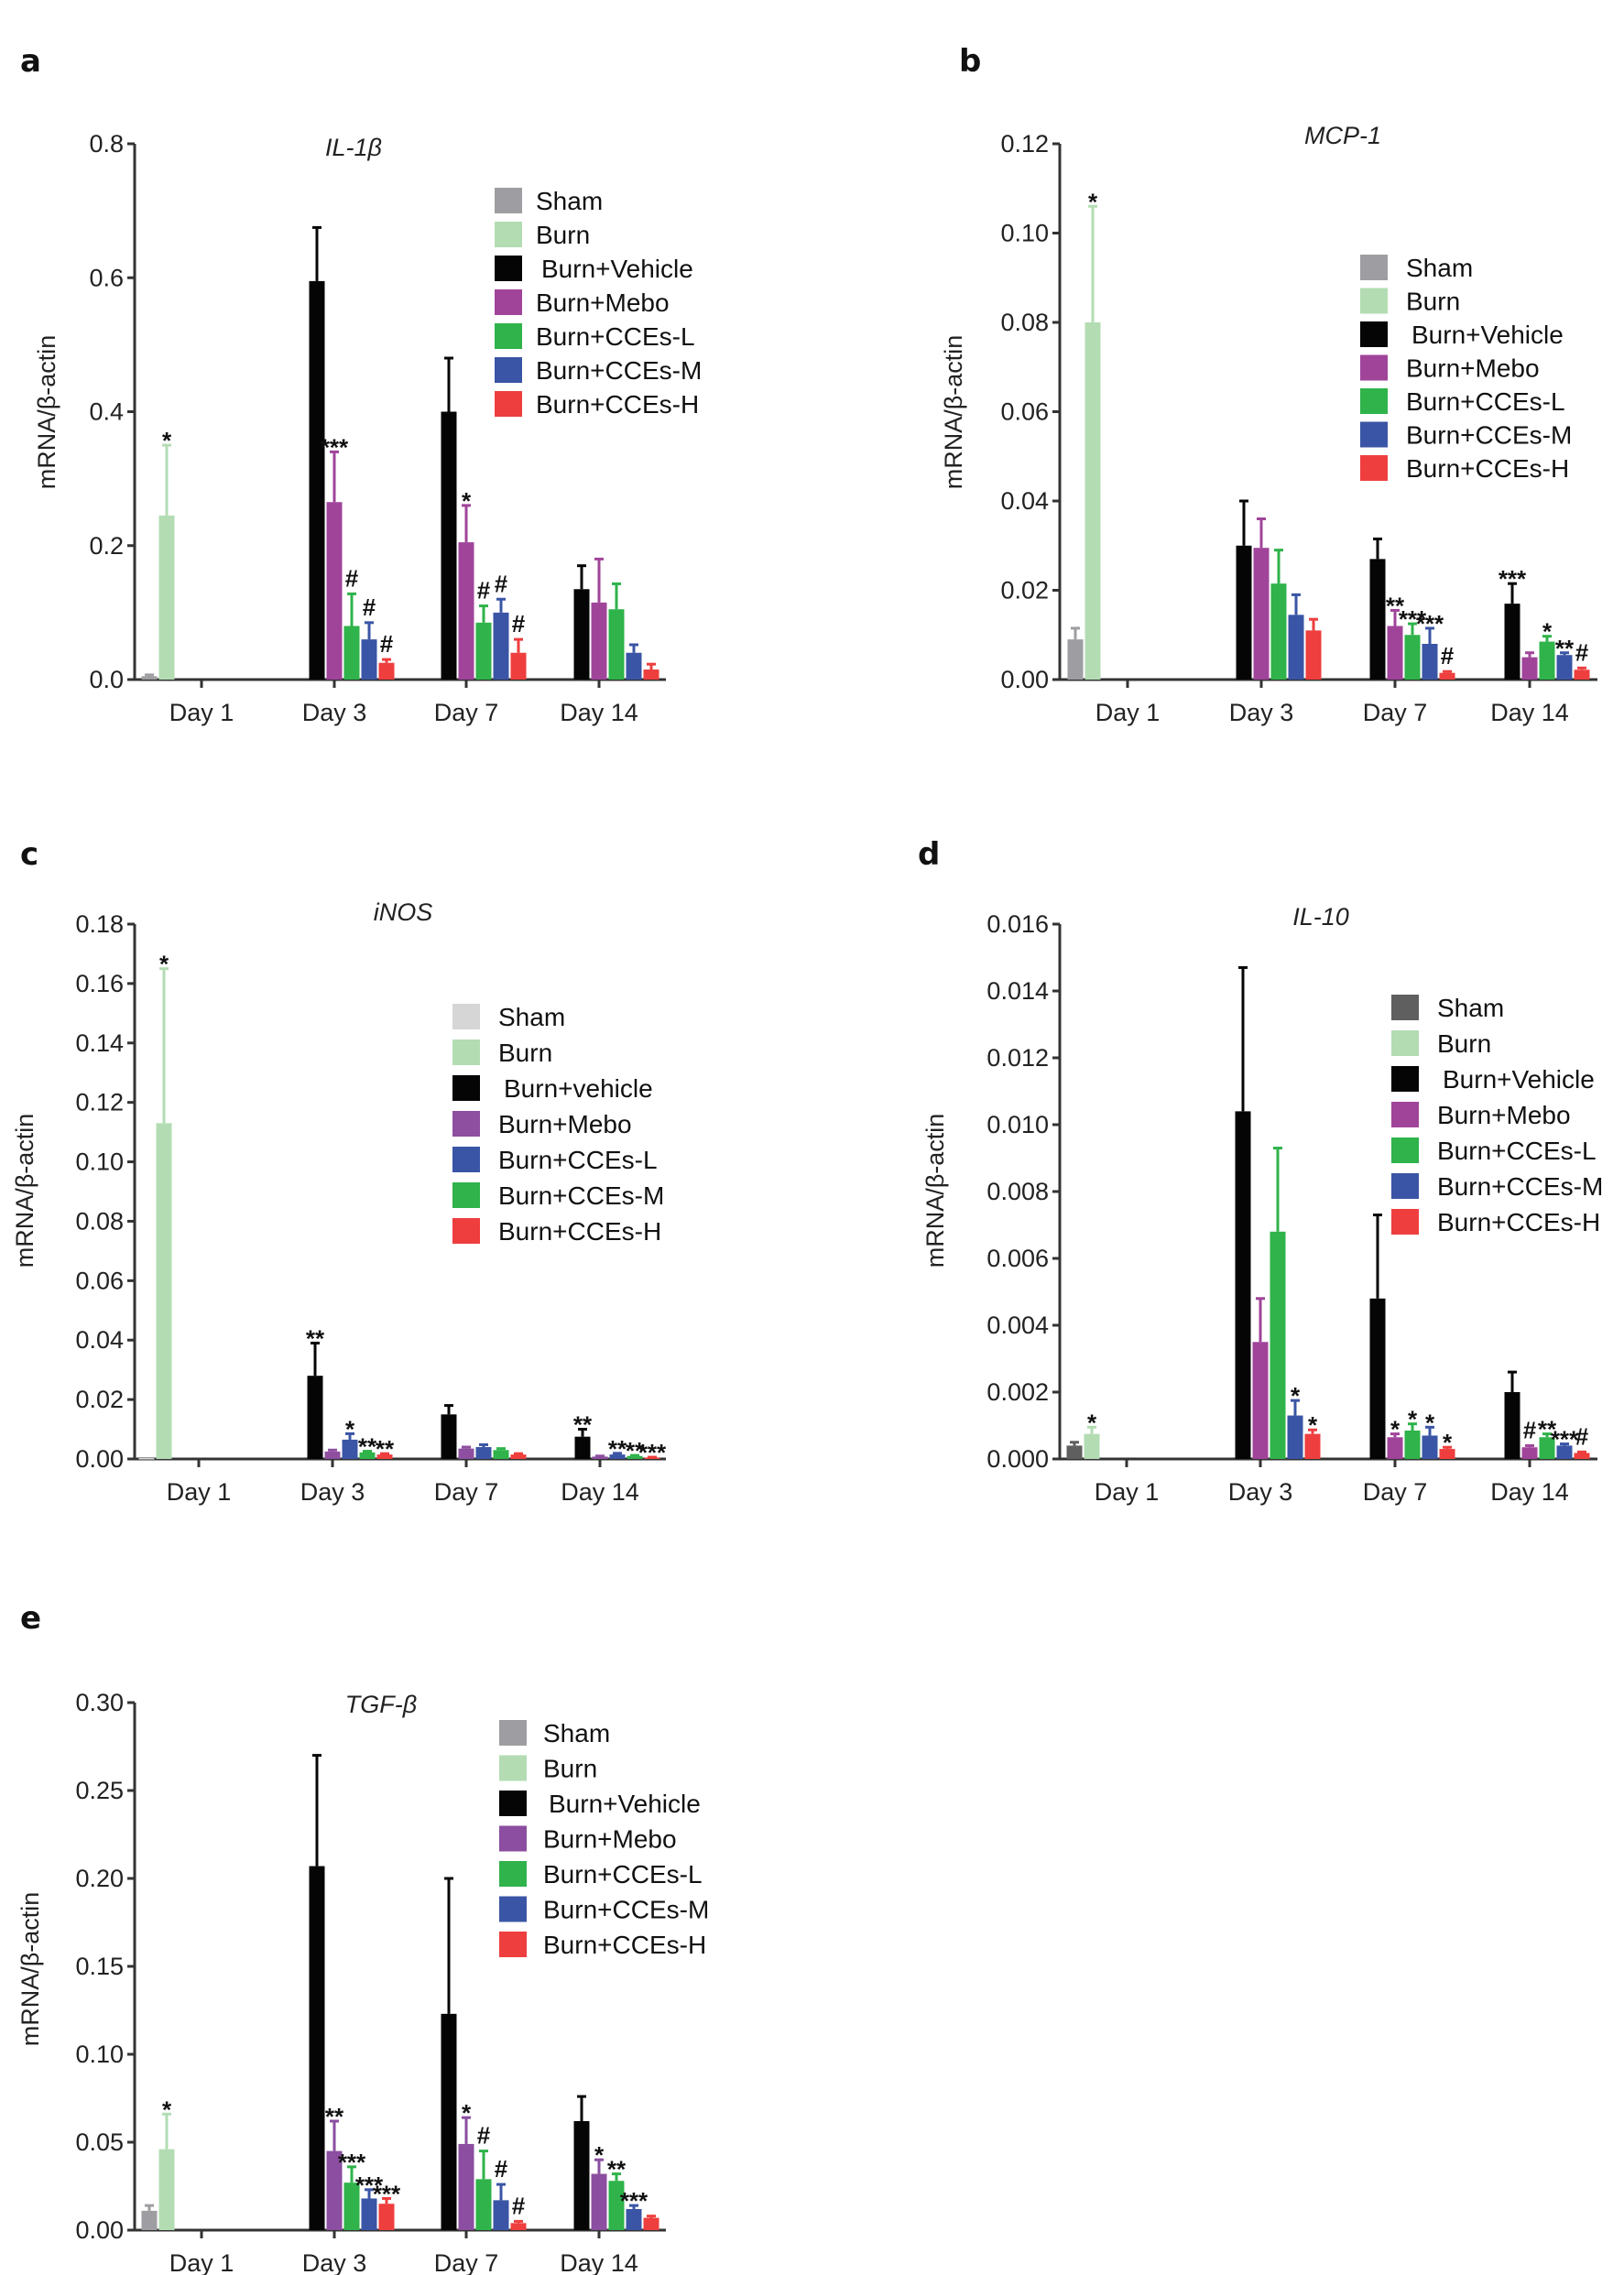 This screenshot has height=2275, width=1624. Describe the element at coordinates (1017, 924) in the screenshot. I see `y-tick-label: 0.016` at that location.